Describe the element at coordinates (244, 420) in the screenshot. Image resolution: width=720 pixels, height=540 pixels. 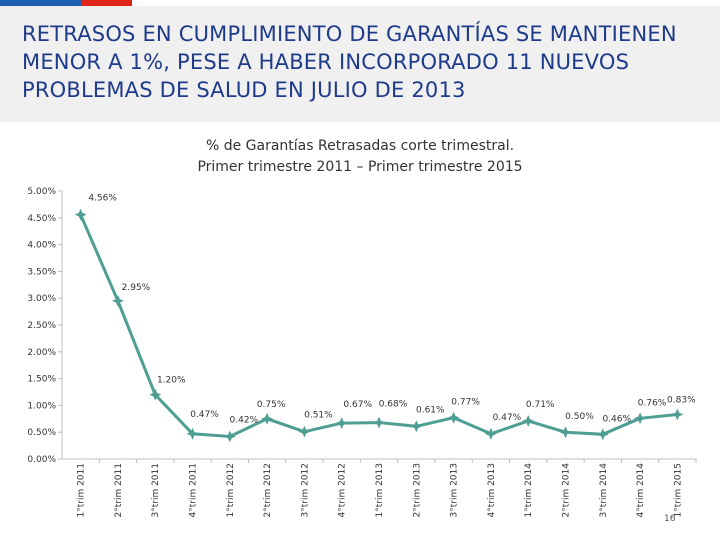
I see `data-label: 0.42%` at that location.